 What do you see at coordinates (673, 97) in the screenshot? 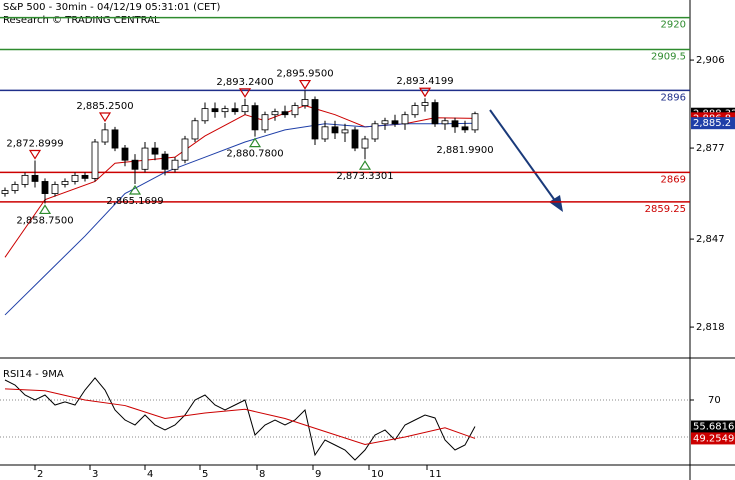
I see `level-label: 2896` at bounding box center [673, 97].